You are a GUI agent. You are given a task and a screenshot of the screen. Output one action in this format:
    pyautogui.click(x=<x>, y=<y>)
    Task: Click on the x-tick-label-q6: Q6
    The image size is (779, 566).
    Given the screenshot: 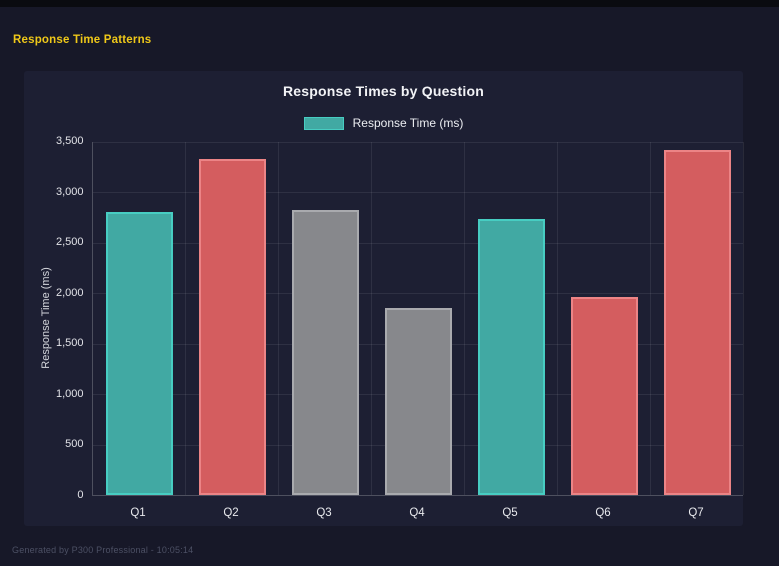 What is the action you would take?
    pyautogui.click(x=603, y=513)
    